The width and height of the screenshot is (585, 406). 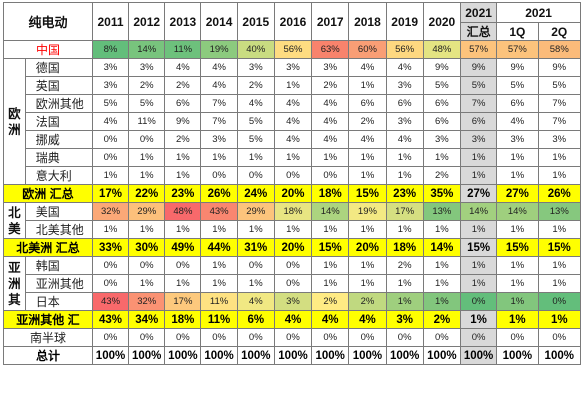 I want to click on value-cell: 8%, so click(x=110, y=49).